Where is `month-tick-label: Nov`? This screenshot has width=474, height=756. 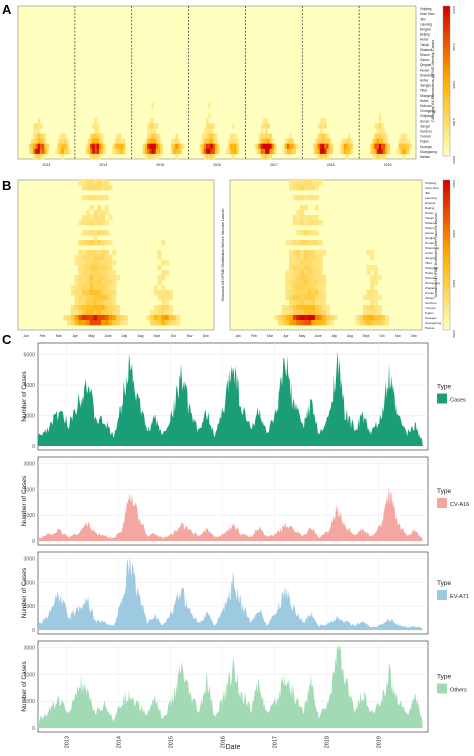 month-tick-label: Nov is located at coordinates (398, 336).